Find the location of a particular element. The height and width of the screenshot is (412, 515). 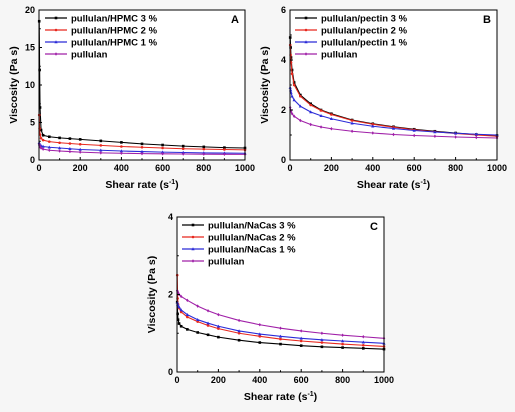

legend-entry: pullulan/pectin 3 % is located at coordinates (351, 18).